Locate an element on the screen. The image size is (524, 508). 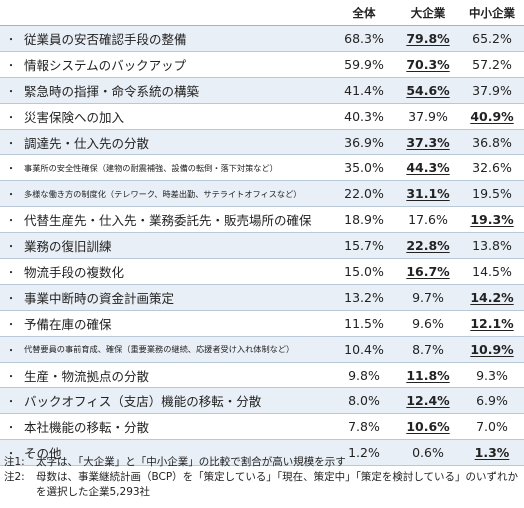
cell-value: 68.3% is located at coordinates (364, 38).